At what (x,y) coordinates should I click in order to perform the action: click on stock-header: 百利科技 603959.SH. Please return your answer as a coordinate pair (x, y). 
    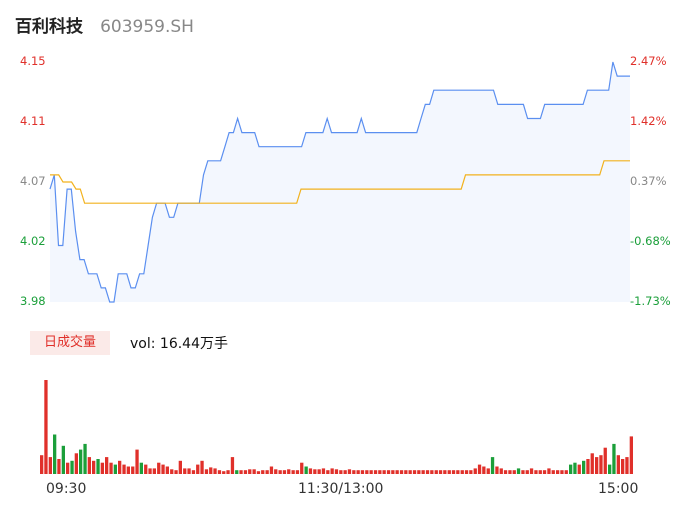
    Looking at the image, I should click on (104, 26).